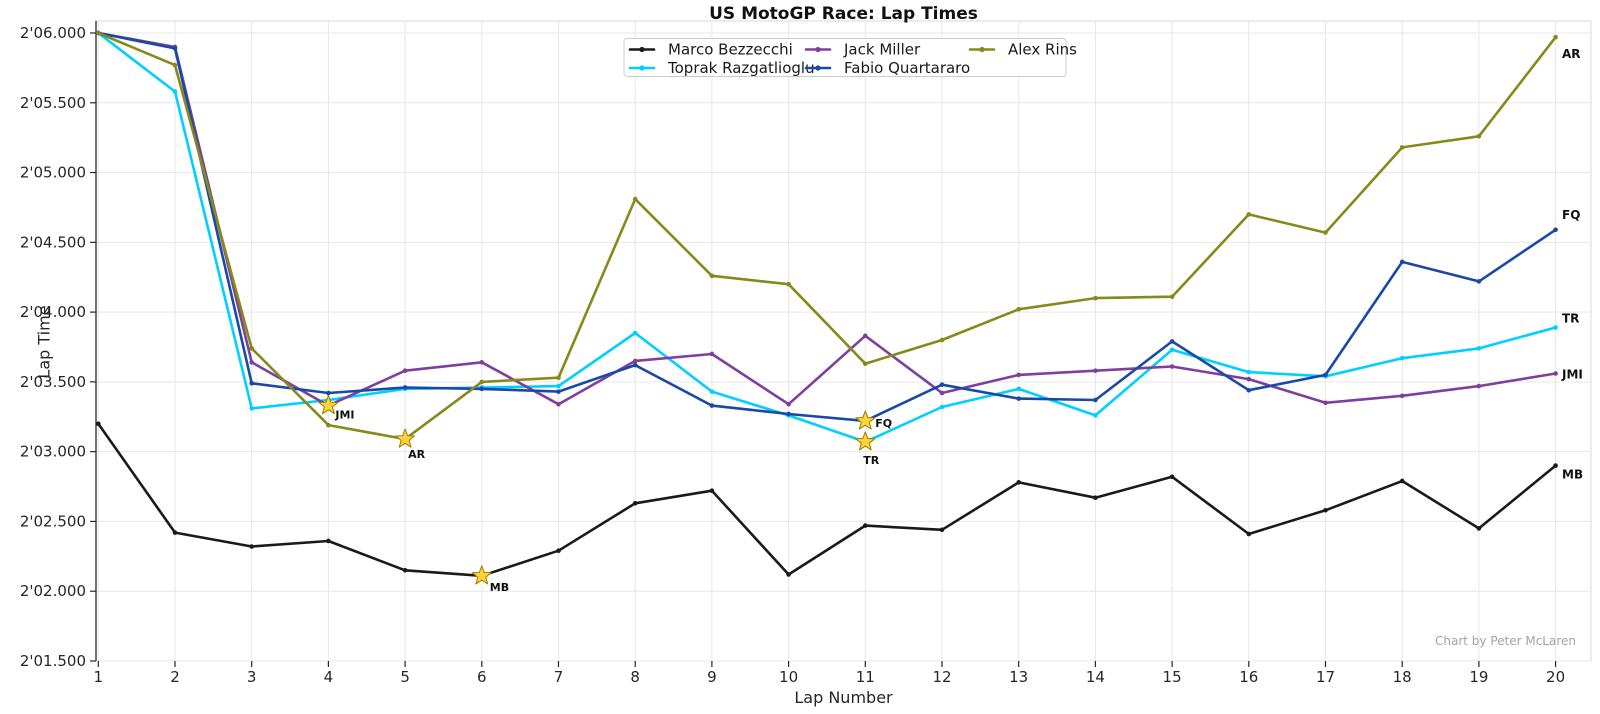 The width and height of the screenshot is (1600, 714). I want to click on best-lap-marker-alex-rins: AR, so click(410, 444).